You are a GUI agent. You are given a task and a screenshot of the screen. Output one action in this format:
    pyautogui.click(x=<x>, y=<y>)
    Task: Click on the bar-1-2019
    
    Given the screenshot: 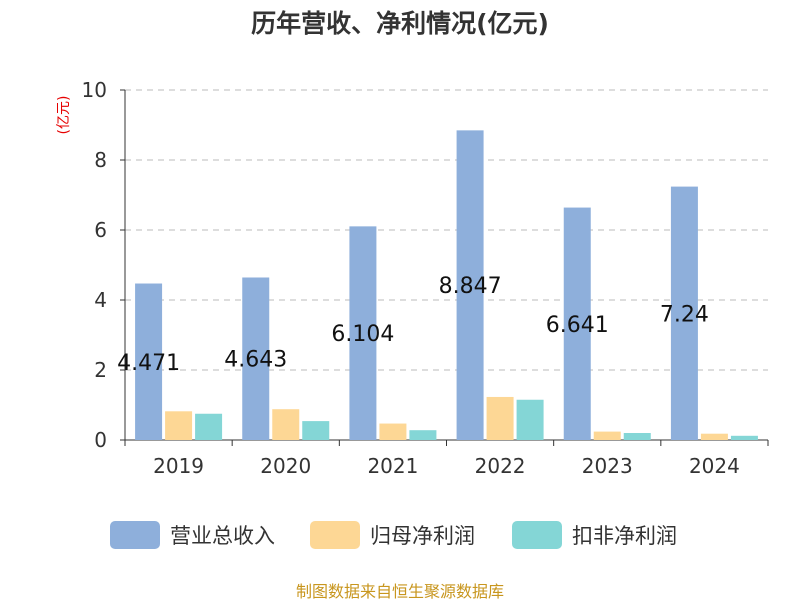 What is the action you would take?
    pyautogui.click(x=179, y=425)
    